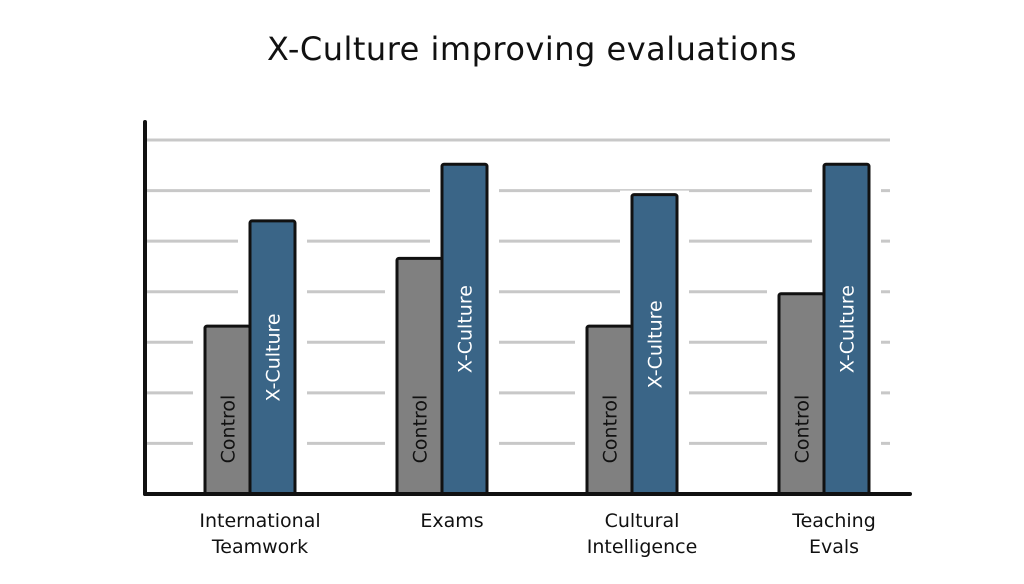  Describe the element at coordinates (642, 534) in the screenshot. I see `category-label: Cultural Intelligence` at that location.